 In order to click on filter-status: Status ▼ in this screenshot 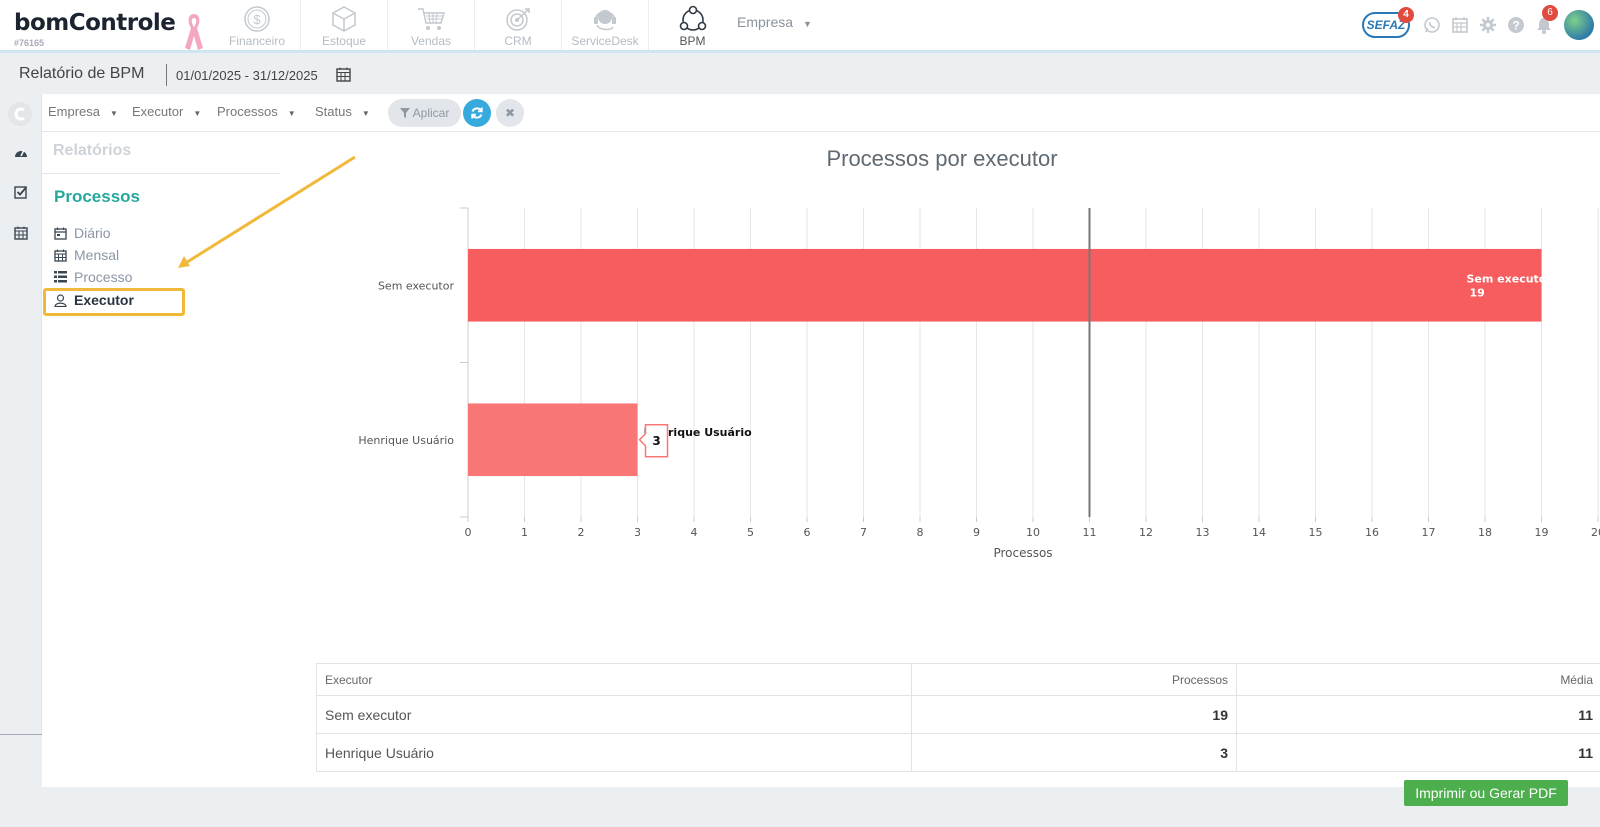, I will do `click(342, 111)`.